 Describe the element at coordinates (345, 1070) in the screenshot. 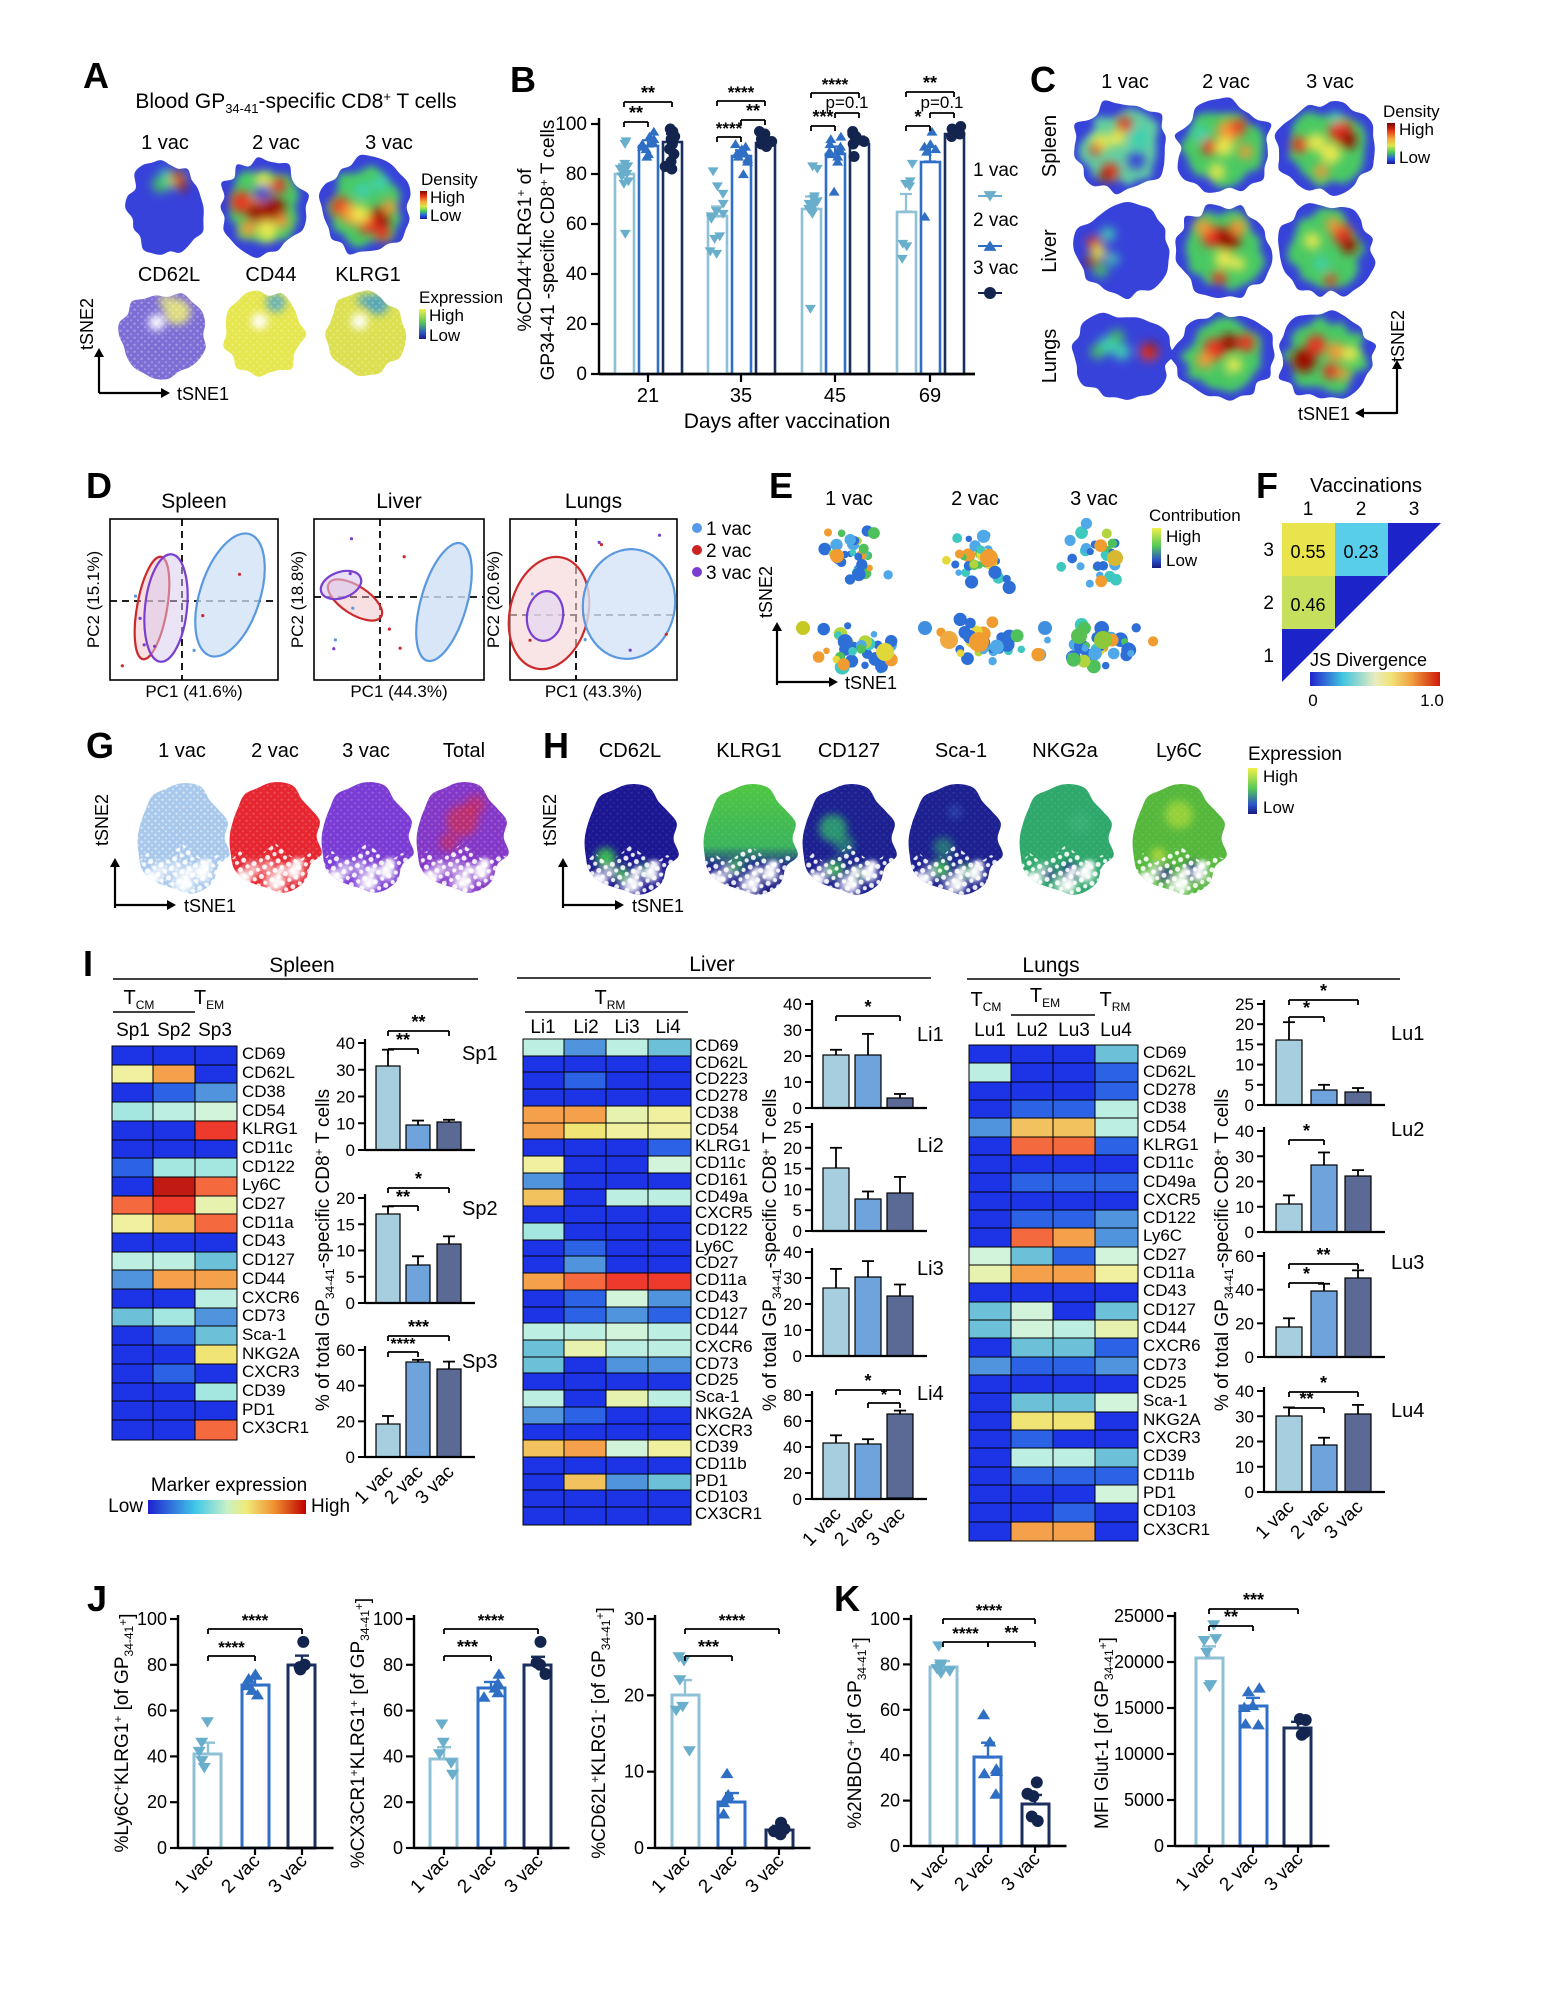

I see `svg-text: 30` at that location.